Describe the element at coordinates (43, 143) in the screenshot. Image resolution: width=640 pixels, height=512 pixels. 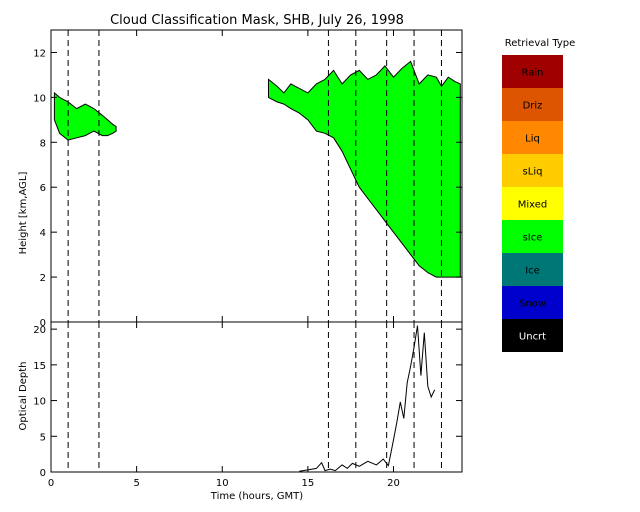
I see `top-y-tick-label-4: 8` at that location.